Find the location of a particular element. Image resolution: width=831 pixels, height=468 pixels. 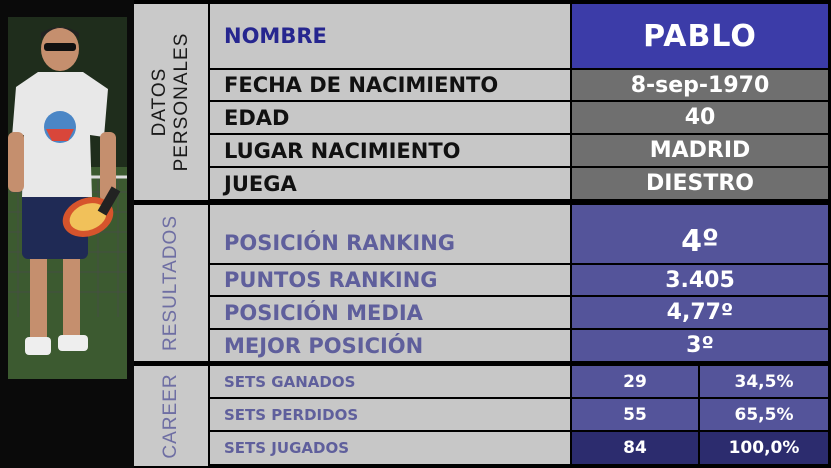

section-personal-label: DATOS PERSONALES is located at coordinates (170, 102).